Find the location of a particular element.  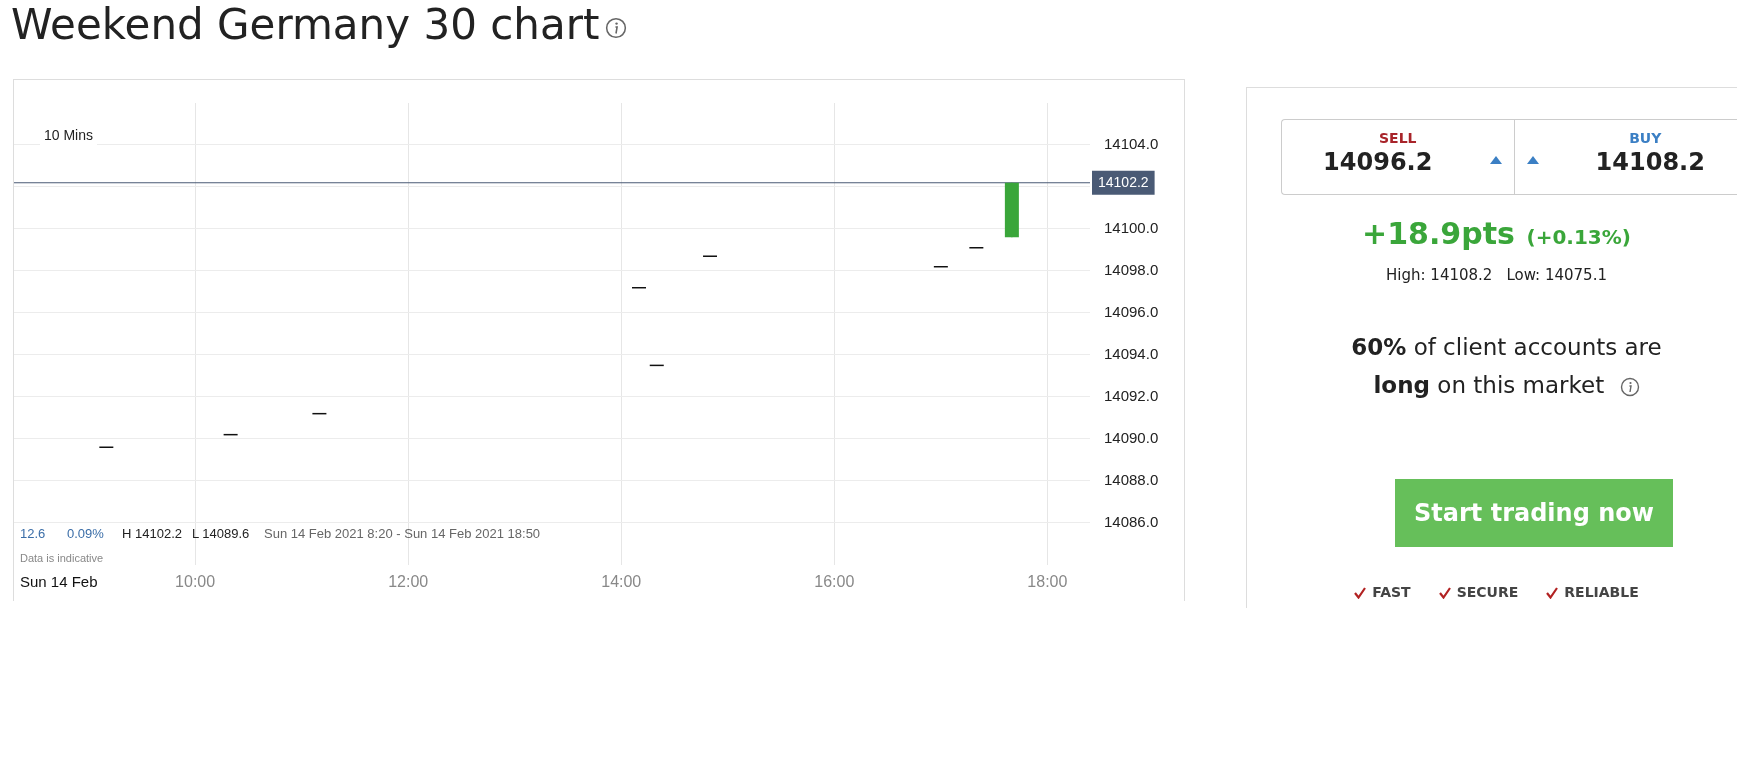

y-tick-label: 14104.0 is located at coordinates (1131, 144).